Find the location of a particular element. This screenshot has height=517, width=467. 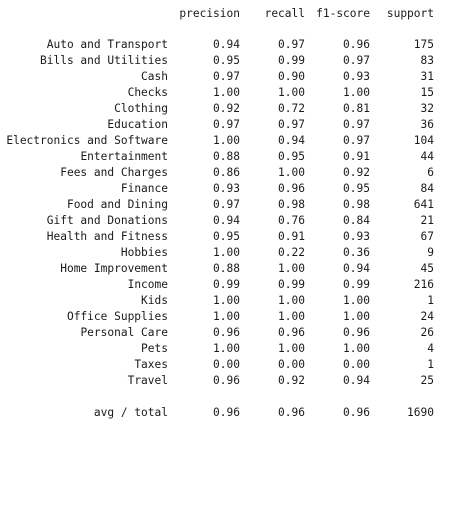

row-recall: 0.76 is located at coordinates (291, 220).